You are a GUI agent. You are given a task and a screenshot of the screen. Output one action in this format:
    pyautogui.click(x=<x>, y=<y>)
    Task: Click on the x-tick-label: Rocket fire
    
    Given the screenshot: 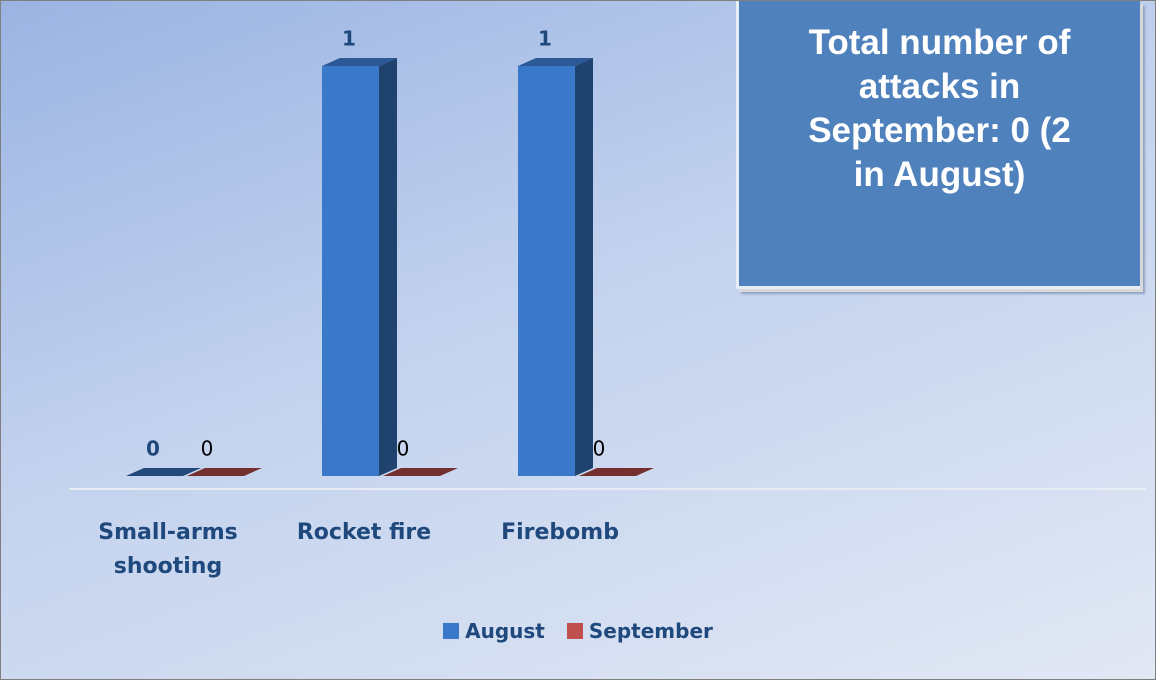 What is the action you would take?
    pyautogui.click(x=364, y=532)
    